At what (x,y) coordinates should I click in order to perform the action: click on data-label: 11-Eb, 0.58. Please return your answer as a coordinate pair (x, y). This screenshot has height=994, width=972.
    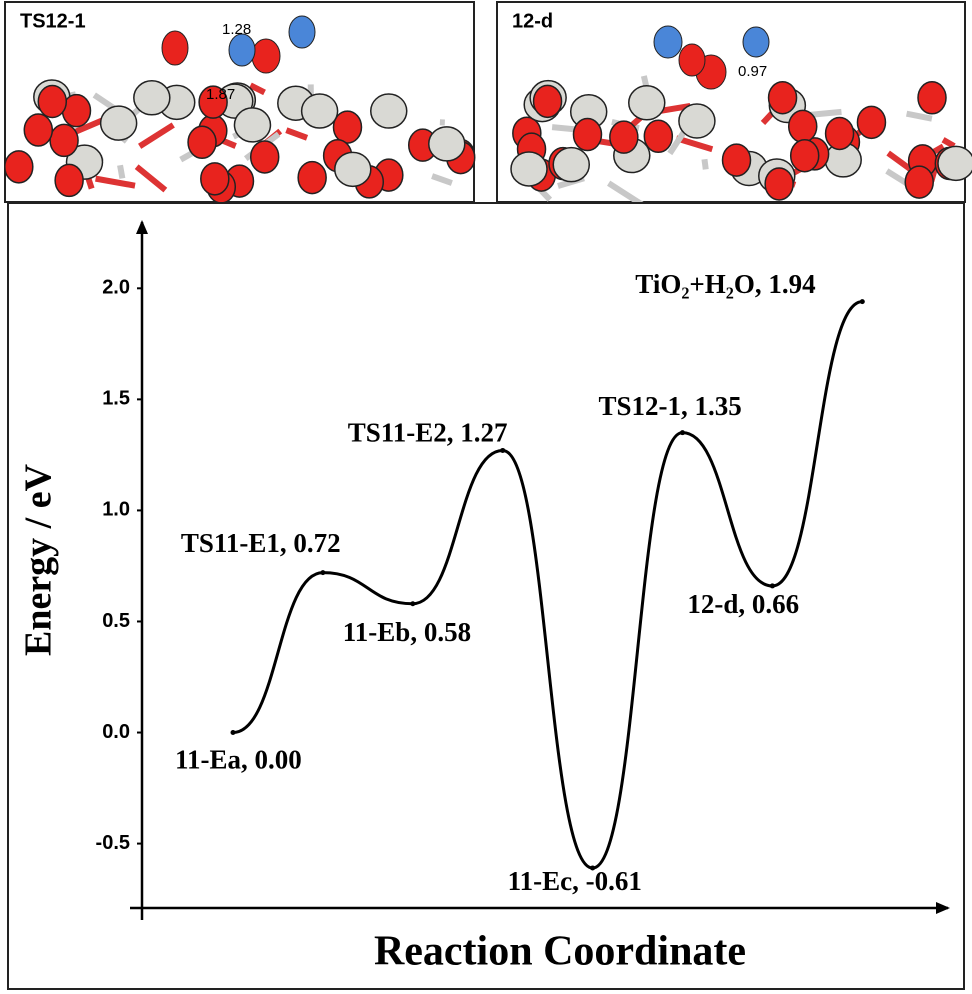
    Looking at the image, I should click on (407, 632).